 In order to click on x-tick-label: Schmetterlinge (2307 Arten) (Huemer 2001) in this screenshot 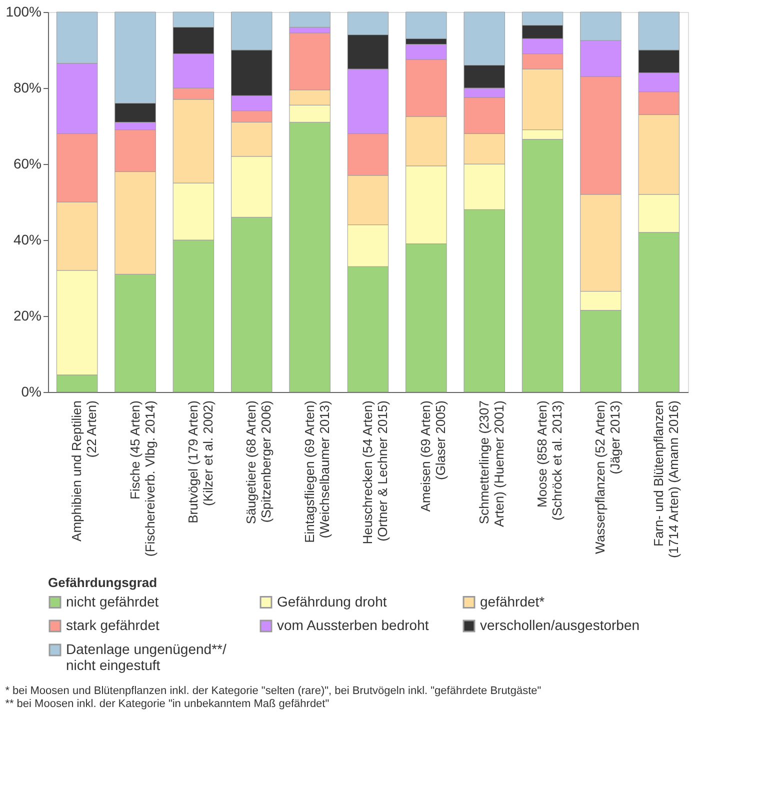, I will do `click(491, 463)`.